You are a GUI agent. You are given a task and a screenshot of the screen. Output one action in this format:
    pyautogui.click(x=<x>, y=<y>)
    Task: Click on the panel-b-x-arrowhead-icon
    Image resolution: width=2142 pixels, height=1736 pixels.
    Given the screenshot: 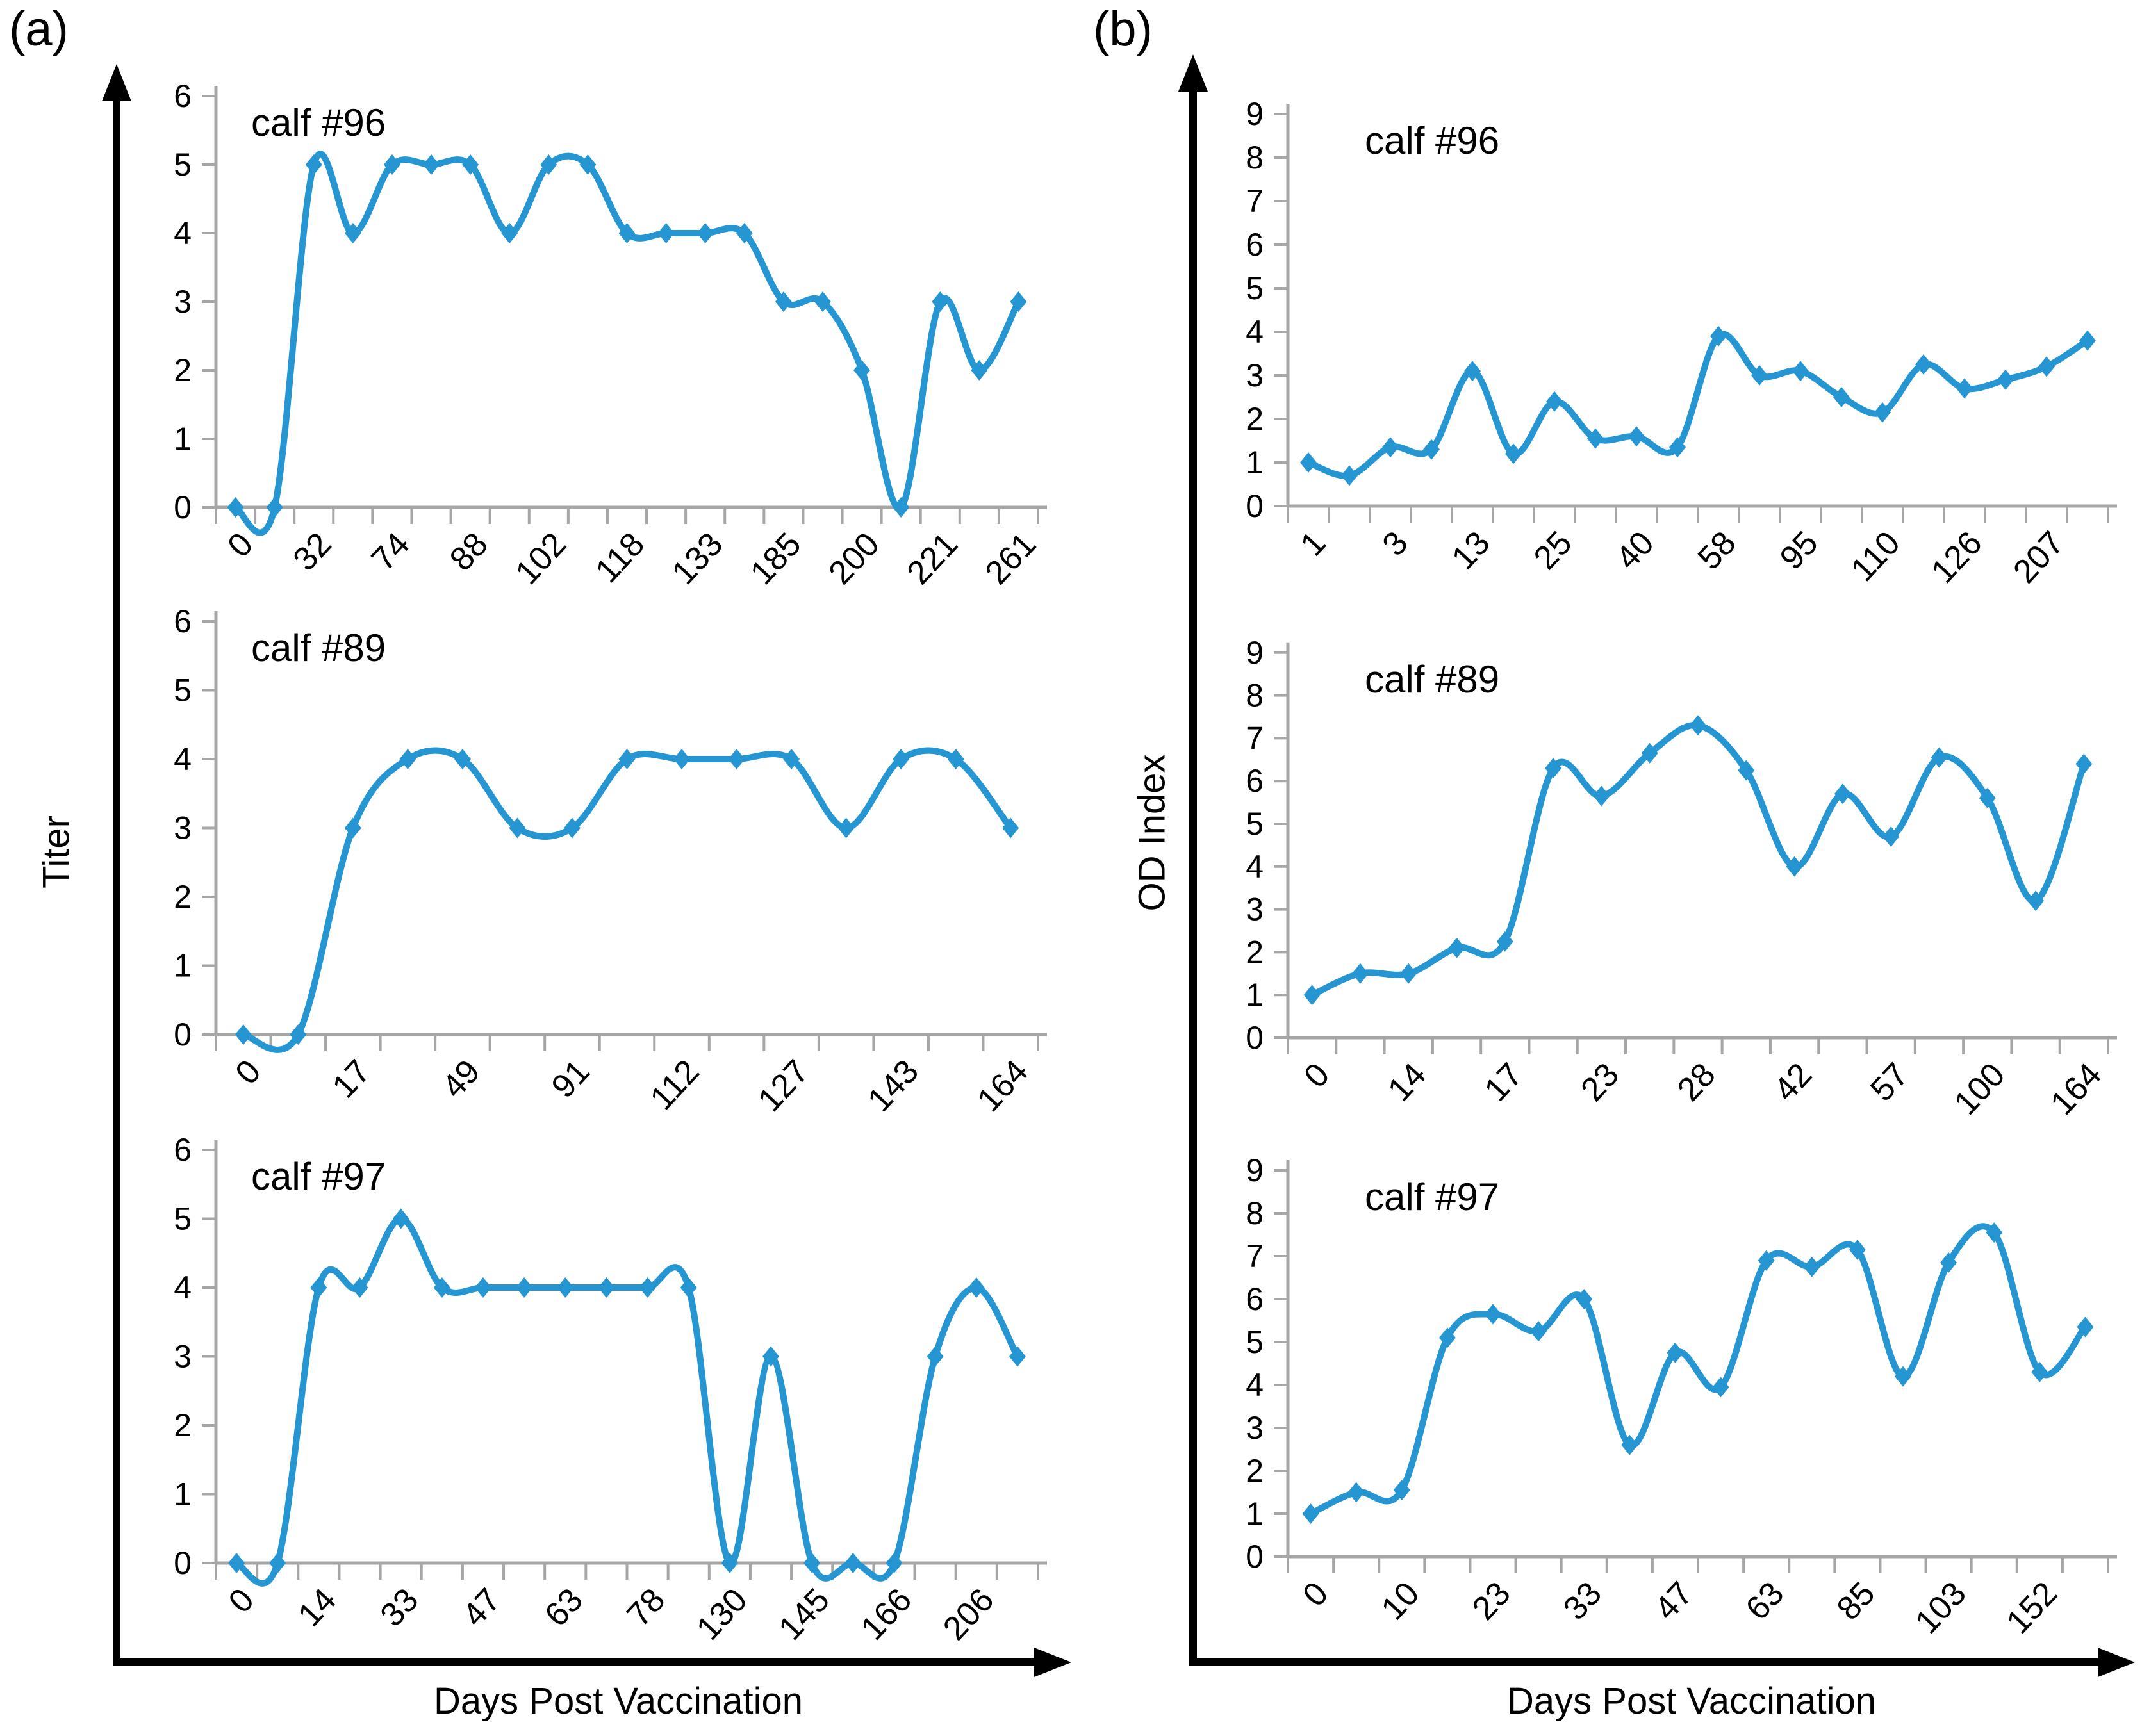 What is the action you would take?
    pyautogui.click(x=2116, y=1662)
    